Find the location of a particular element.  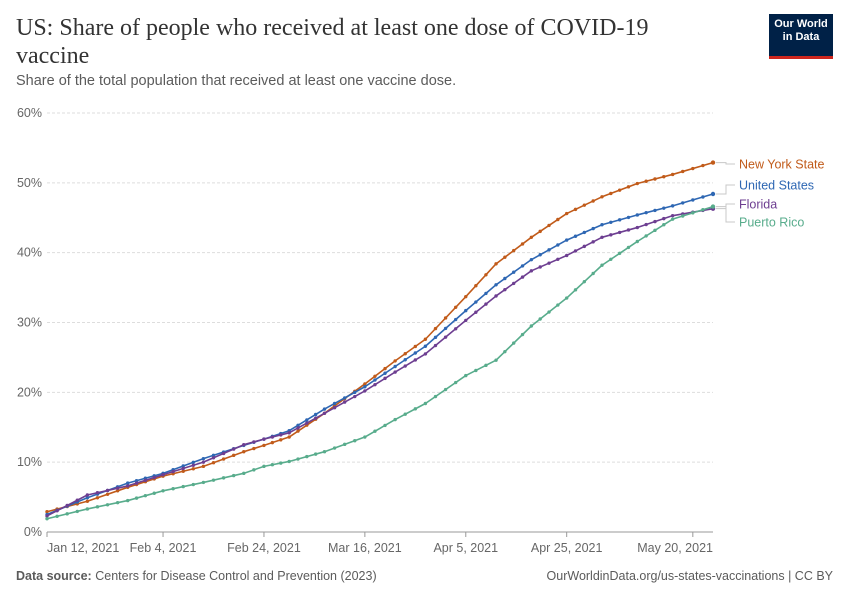

logo-line-1: Our World is located at coordinates (801, 24).